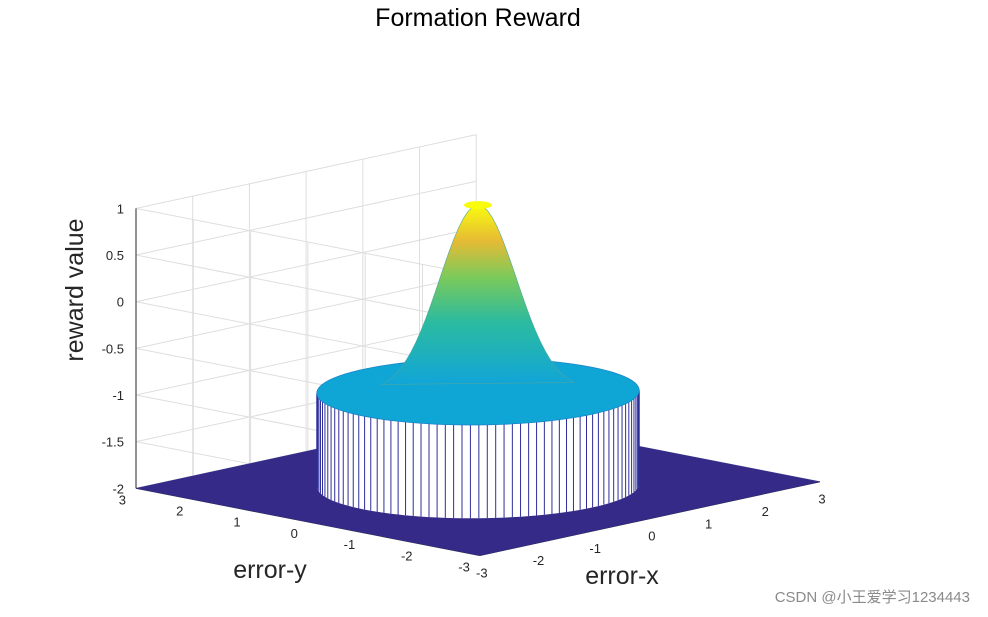 The width and height of the screenshot is (988, 617). What do you see at coordinates (765, 511) in the screenshot?
I see `x-tick-label: 2` at bounding box center [765, 511].